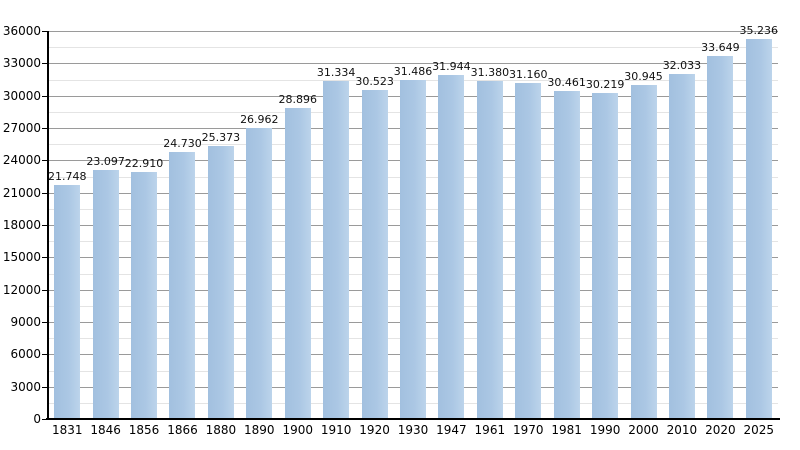  What do you see at coordinates (605, 85) in the screenshot?
I see `bar-value-label: 30.219` at bounding box center [605, 85].